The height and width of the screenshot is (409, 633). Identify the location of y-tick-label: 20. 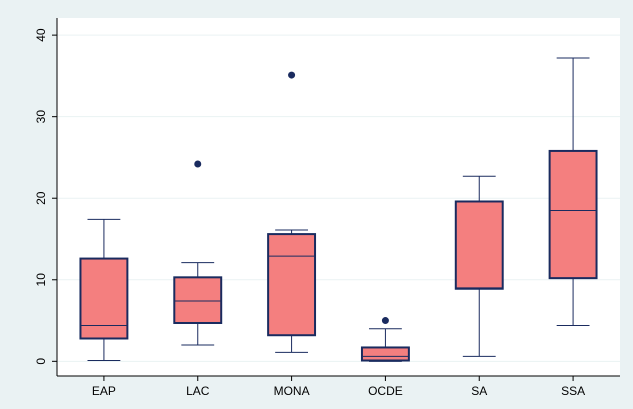
(41, 198).